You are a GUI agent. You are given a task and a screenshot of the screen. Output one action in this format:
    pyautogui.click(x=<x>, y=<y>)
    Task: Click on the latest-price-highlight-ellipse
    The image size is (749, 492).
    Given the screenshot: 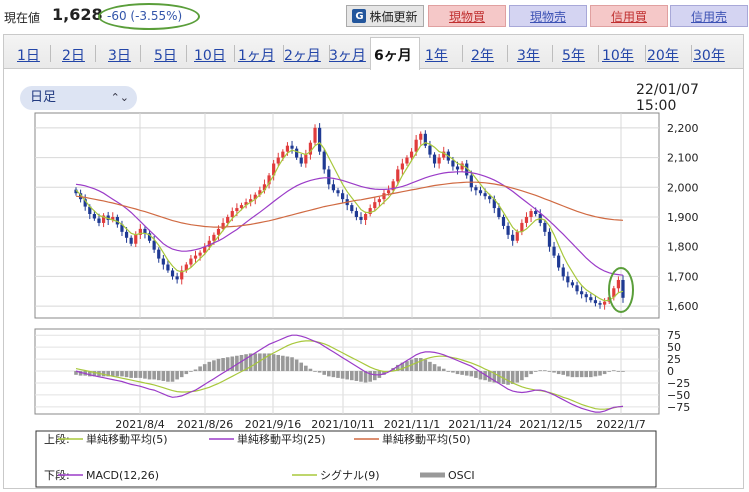 What is the action you would take?
    pyautogui.click(x=621, y=290)
    